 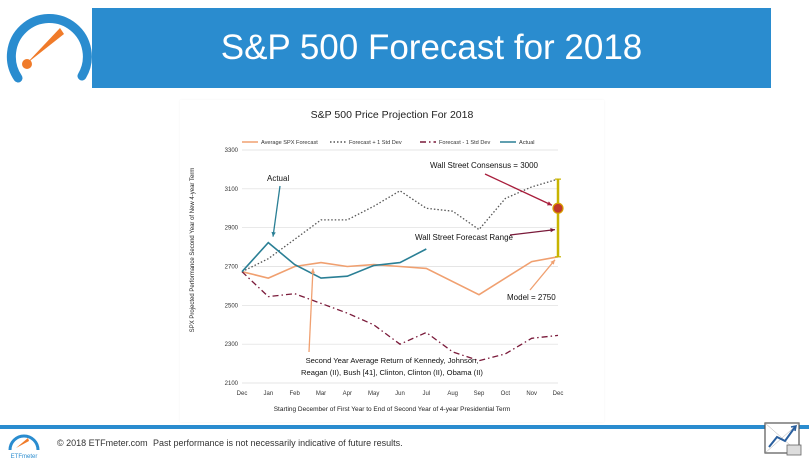 I want to click on consensus-marker, so click(x=558, y=208).